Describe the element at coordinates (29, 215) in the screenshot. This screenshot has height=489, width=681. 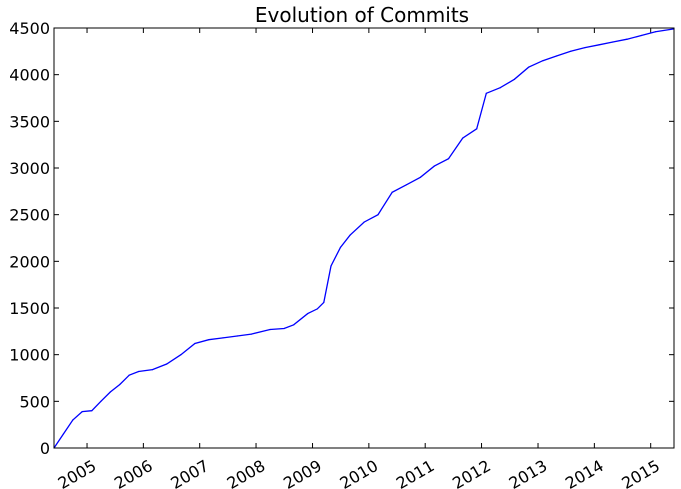
I see `y-tick-label: 2500` at that location.